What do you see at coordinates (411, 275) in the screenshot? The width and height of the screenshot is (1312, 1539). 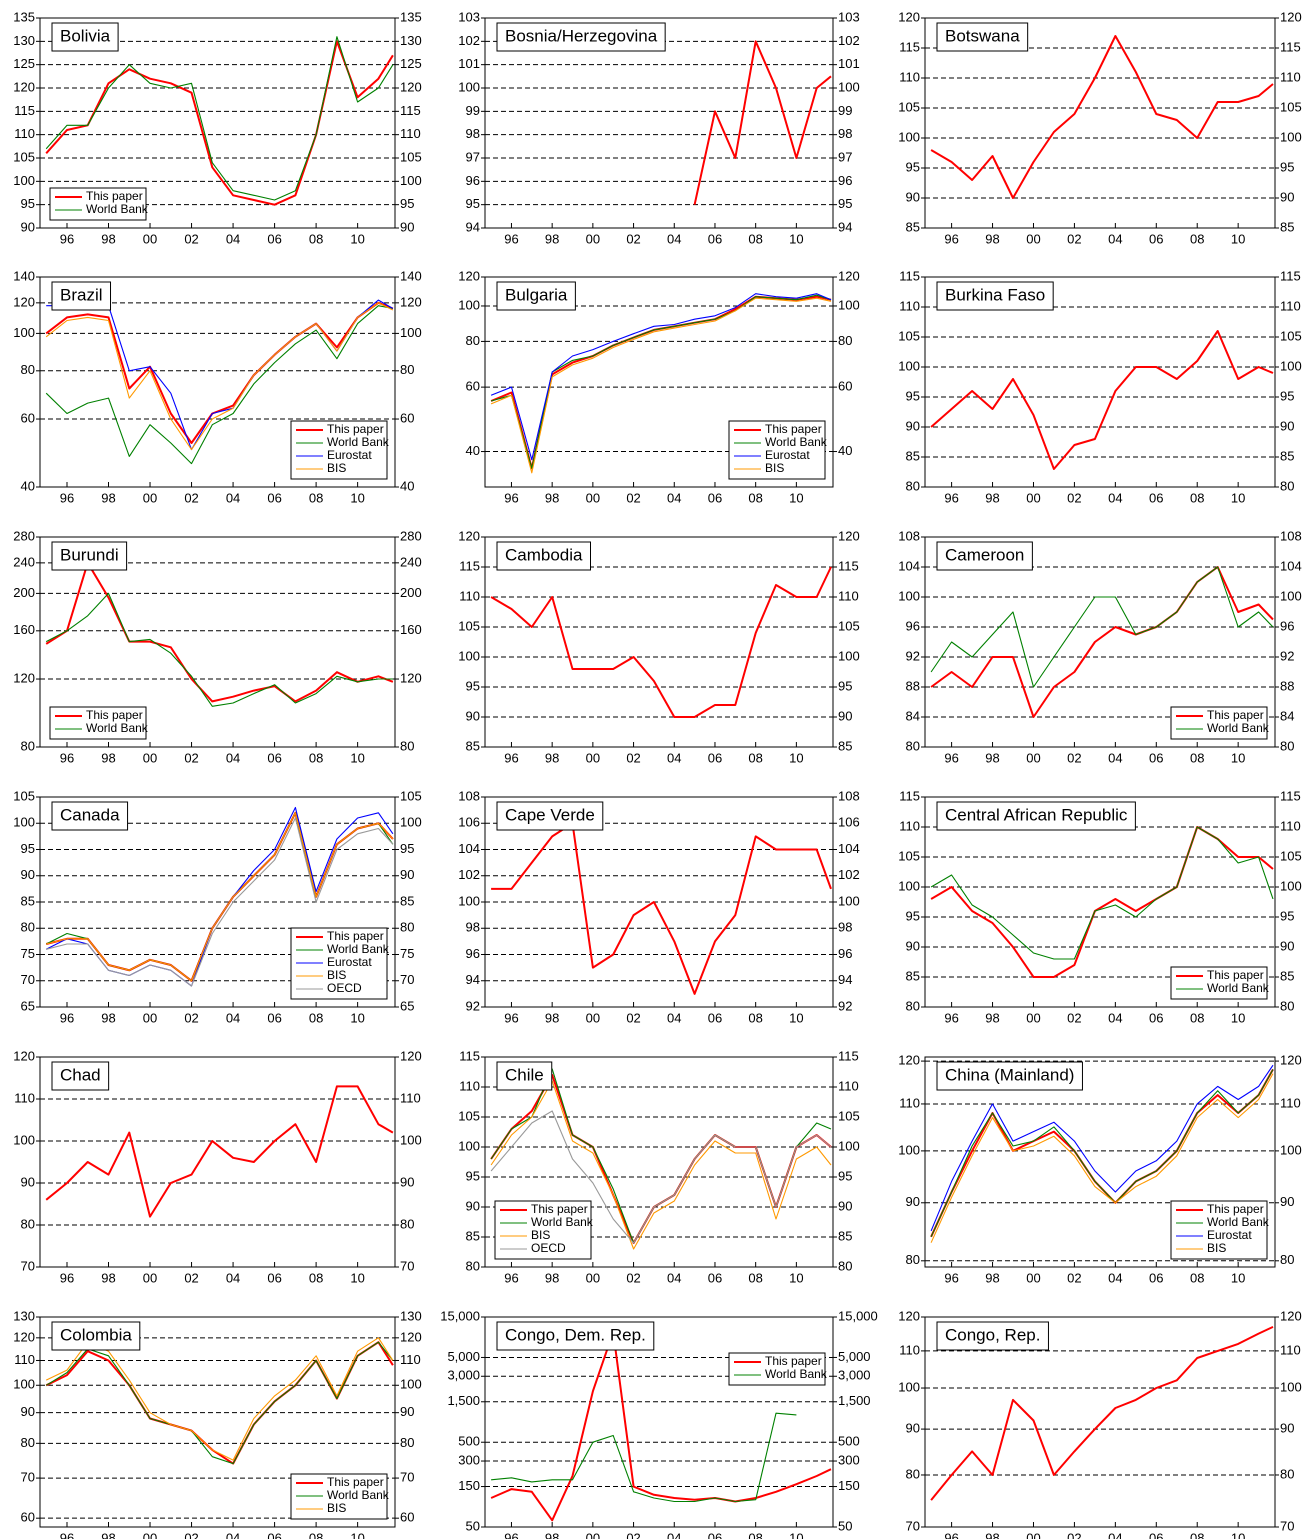 I see `y2-tick-label: 140` at bounding box center [411, 275].